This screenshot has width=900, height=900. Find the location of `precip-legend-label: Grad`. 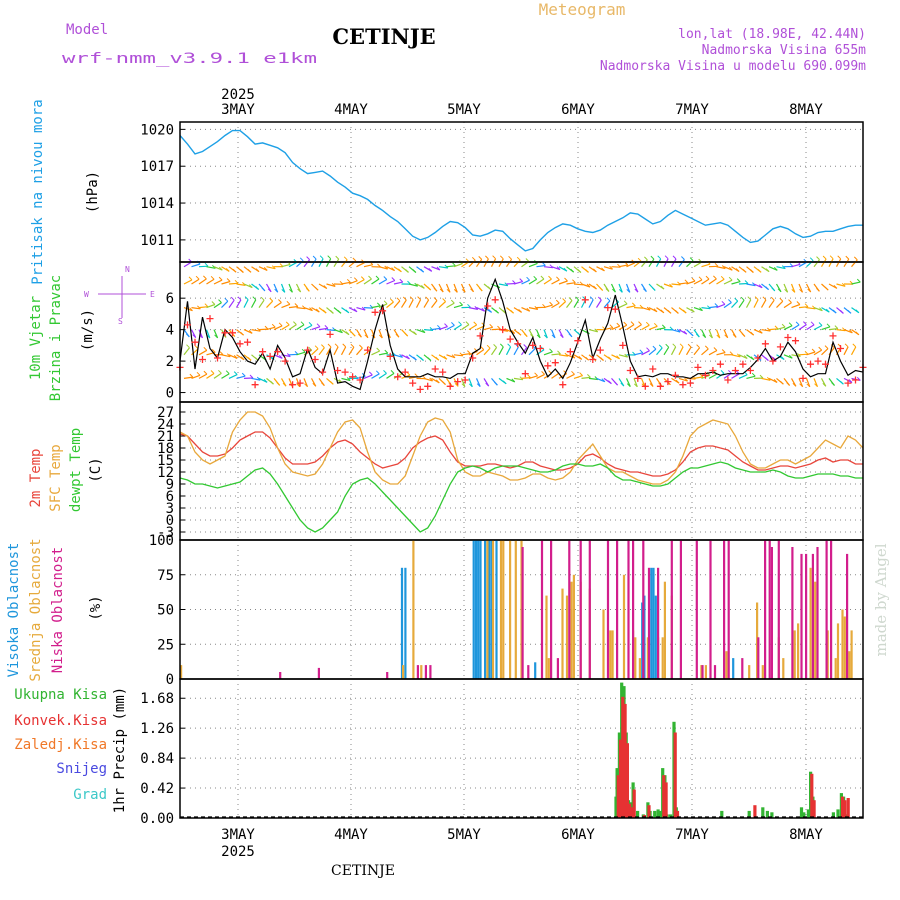

precip-legend-label: Grad is located at coordinates (90, 795).